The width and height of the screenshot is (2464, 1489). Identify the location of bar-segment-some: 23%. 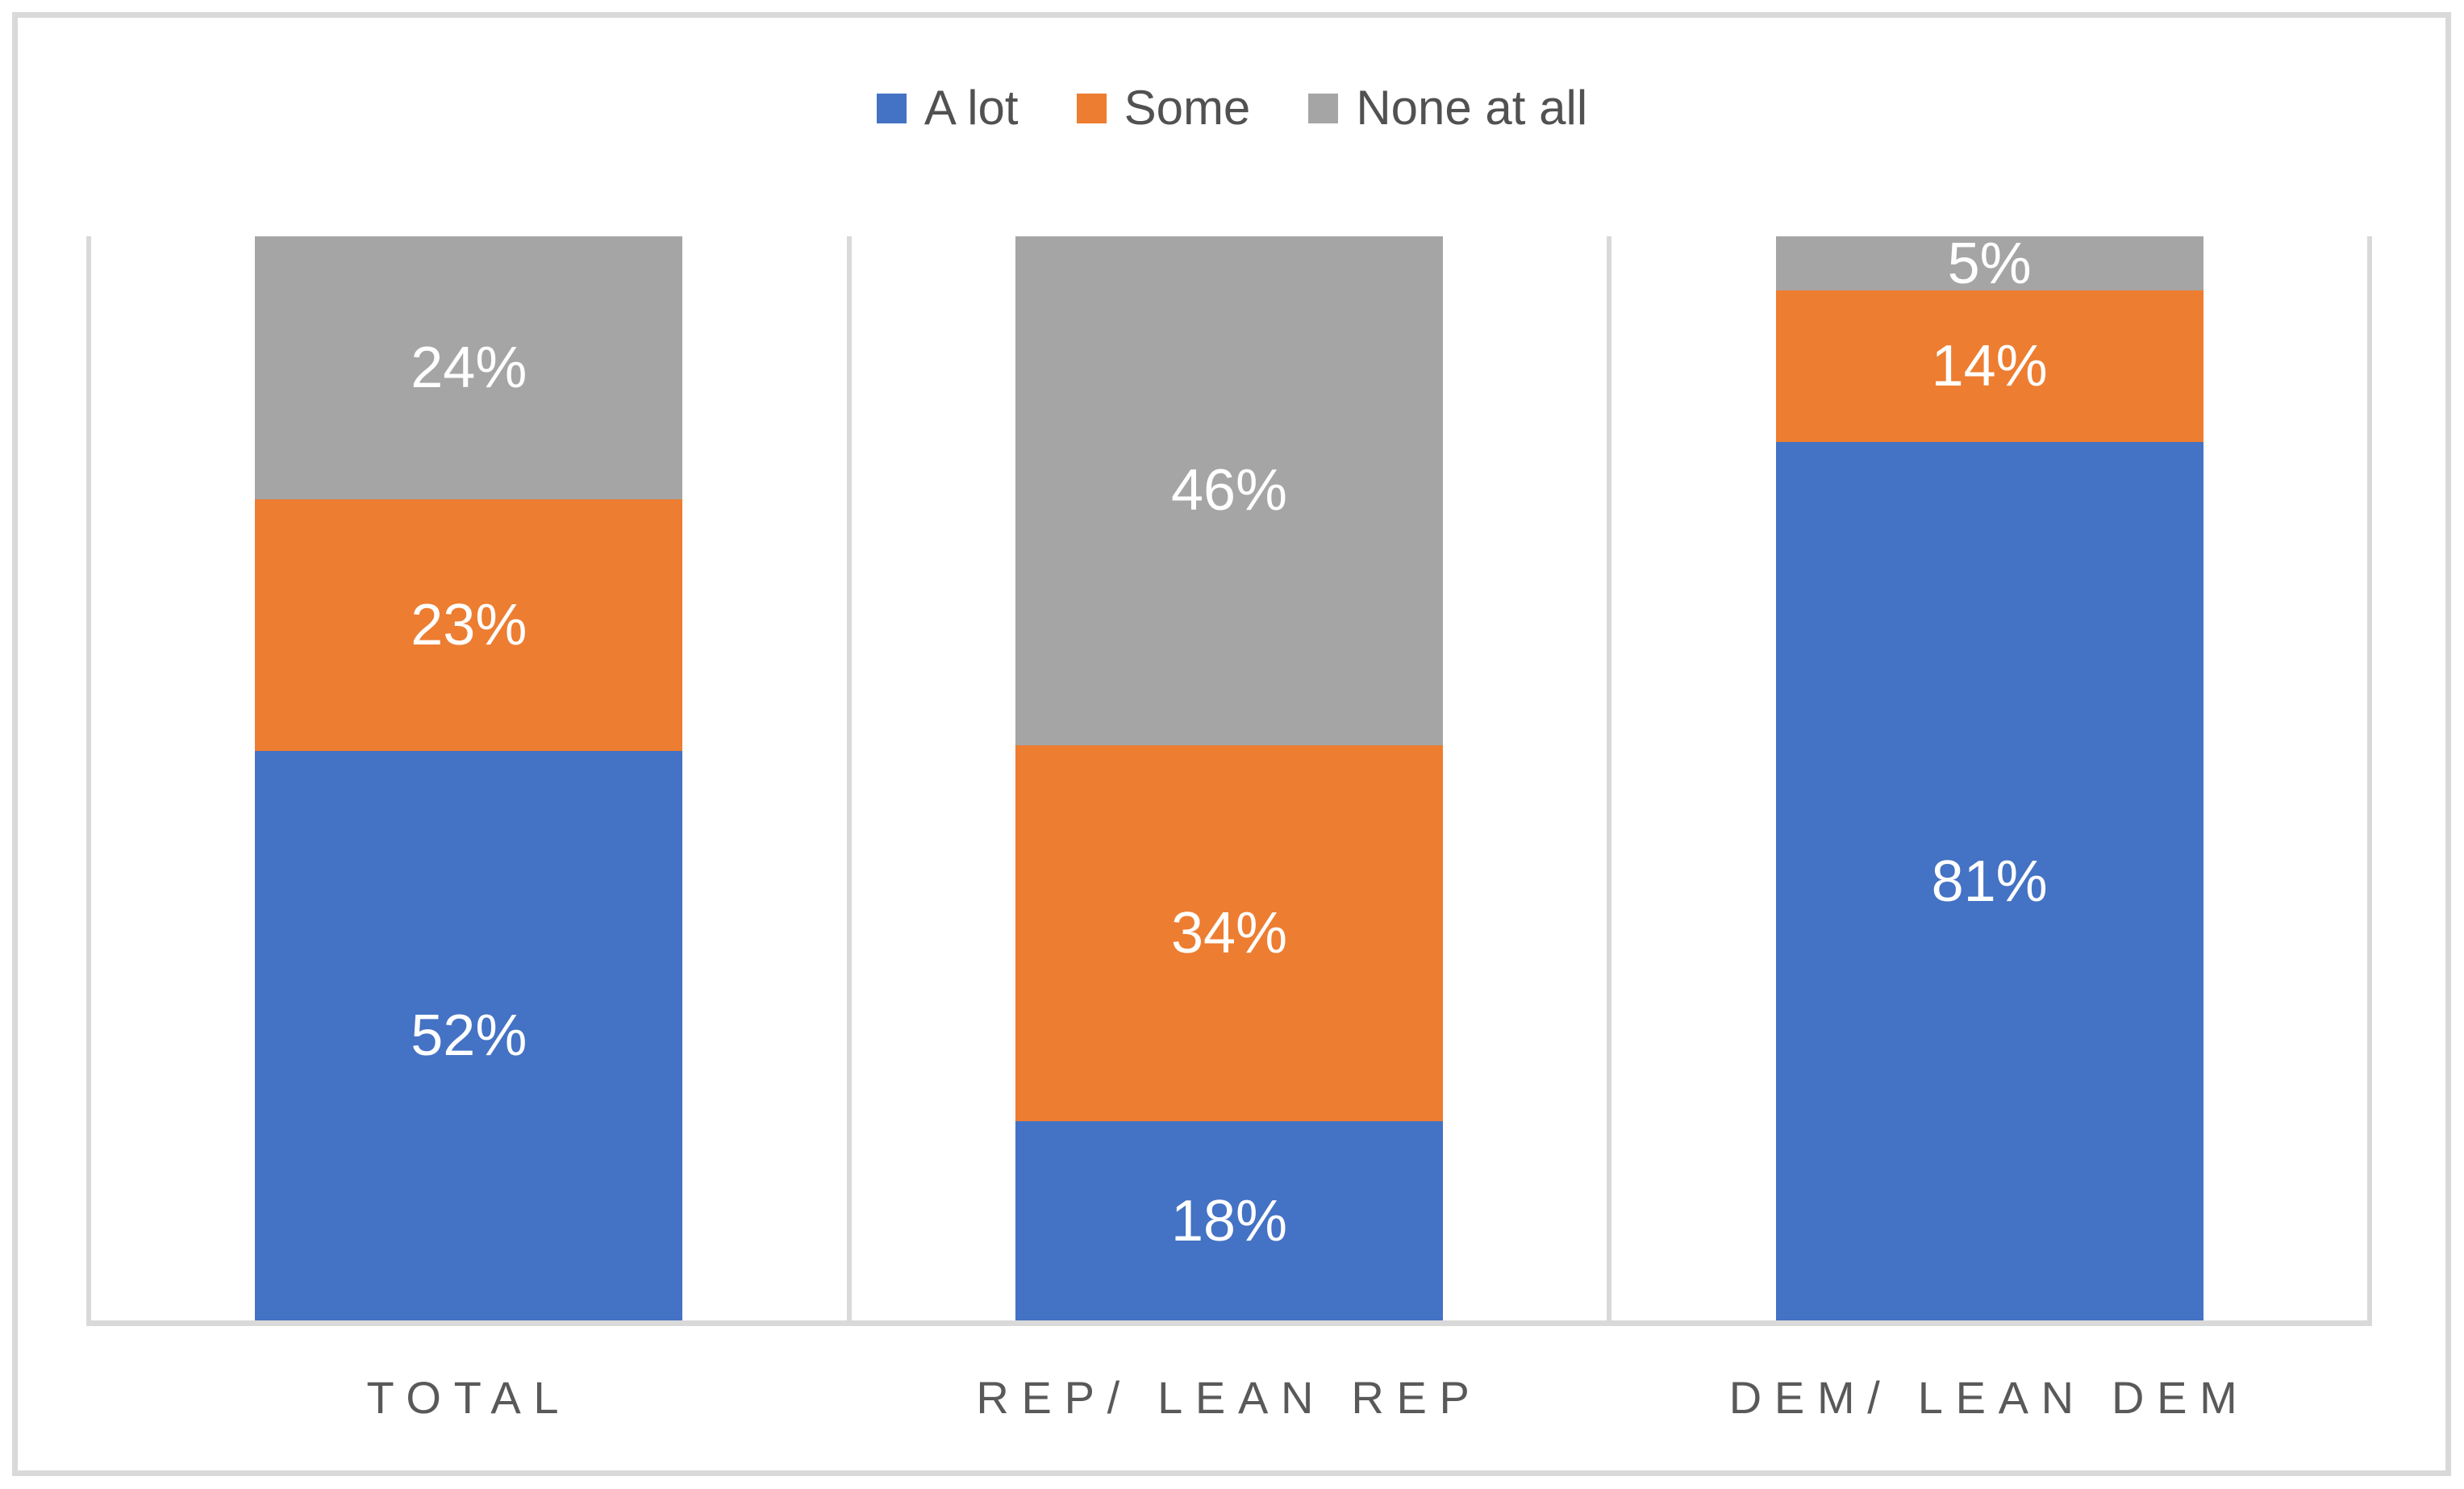
(469, 625).